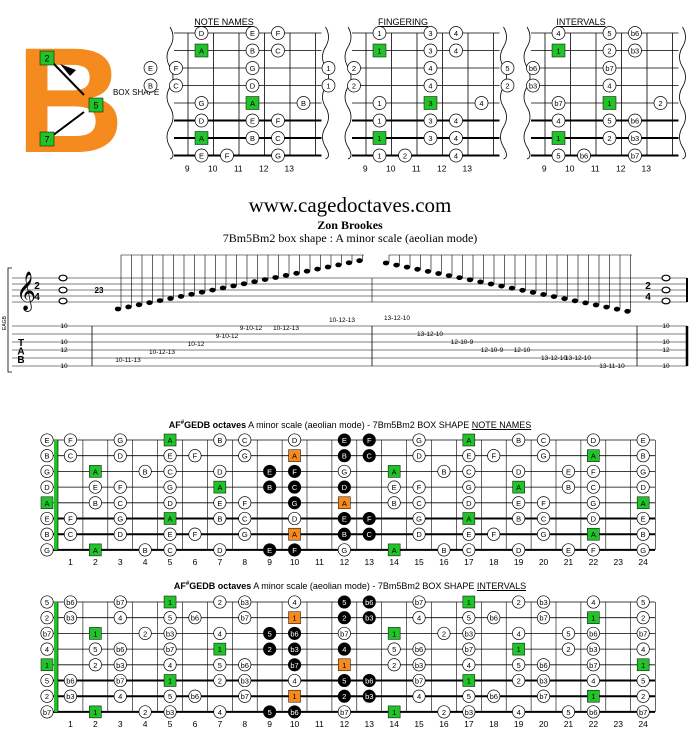 The height and width of the screenshot is (746, 700). What do you see at coordinates (264, 169) in the screenshot?
I see `fret-number: 12` at bounding box center [264, 169].